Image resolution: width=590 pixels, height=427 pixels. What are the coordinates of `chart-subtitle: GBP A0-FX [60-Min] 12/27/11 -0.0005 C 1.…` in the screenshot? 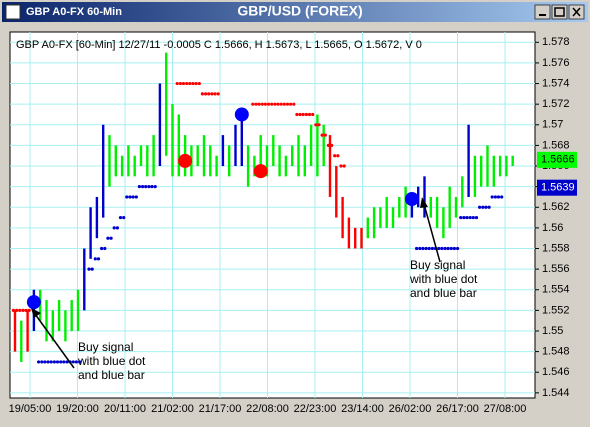 It's located at (219, 45).